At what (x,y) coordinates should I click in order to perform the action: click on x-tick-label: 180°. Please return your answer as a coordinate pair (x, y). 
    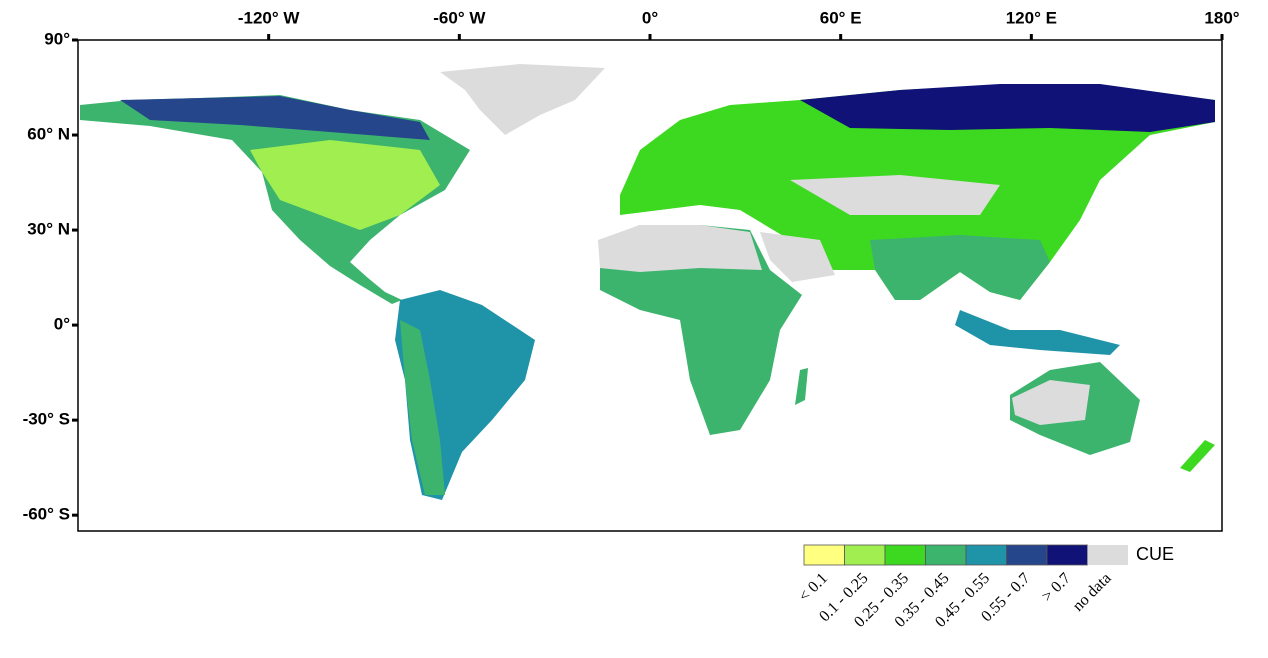
    Looking at the image, I should click on (1221, 17).